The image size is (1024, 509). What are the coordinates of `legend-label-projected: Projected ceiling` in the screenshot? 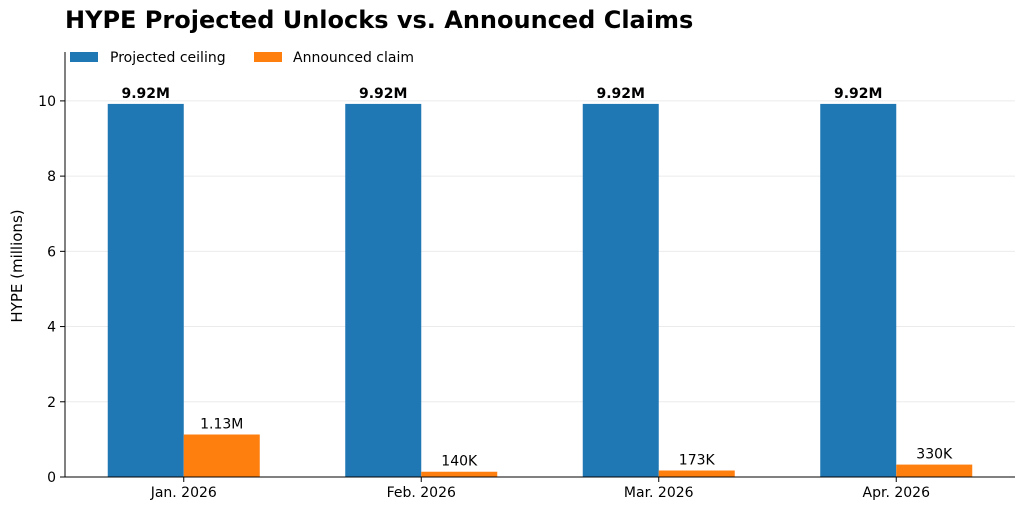 It's located at (168, 58).